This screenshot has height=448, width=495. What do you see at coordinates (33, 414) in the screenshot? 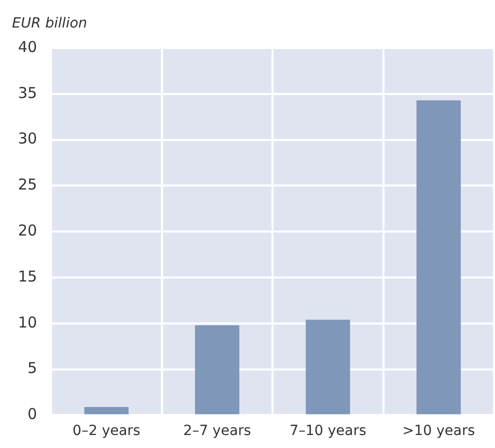
I see `y-tick-label: 0` at bounding box center [33, 414].